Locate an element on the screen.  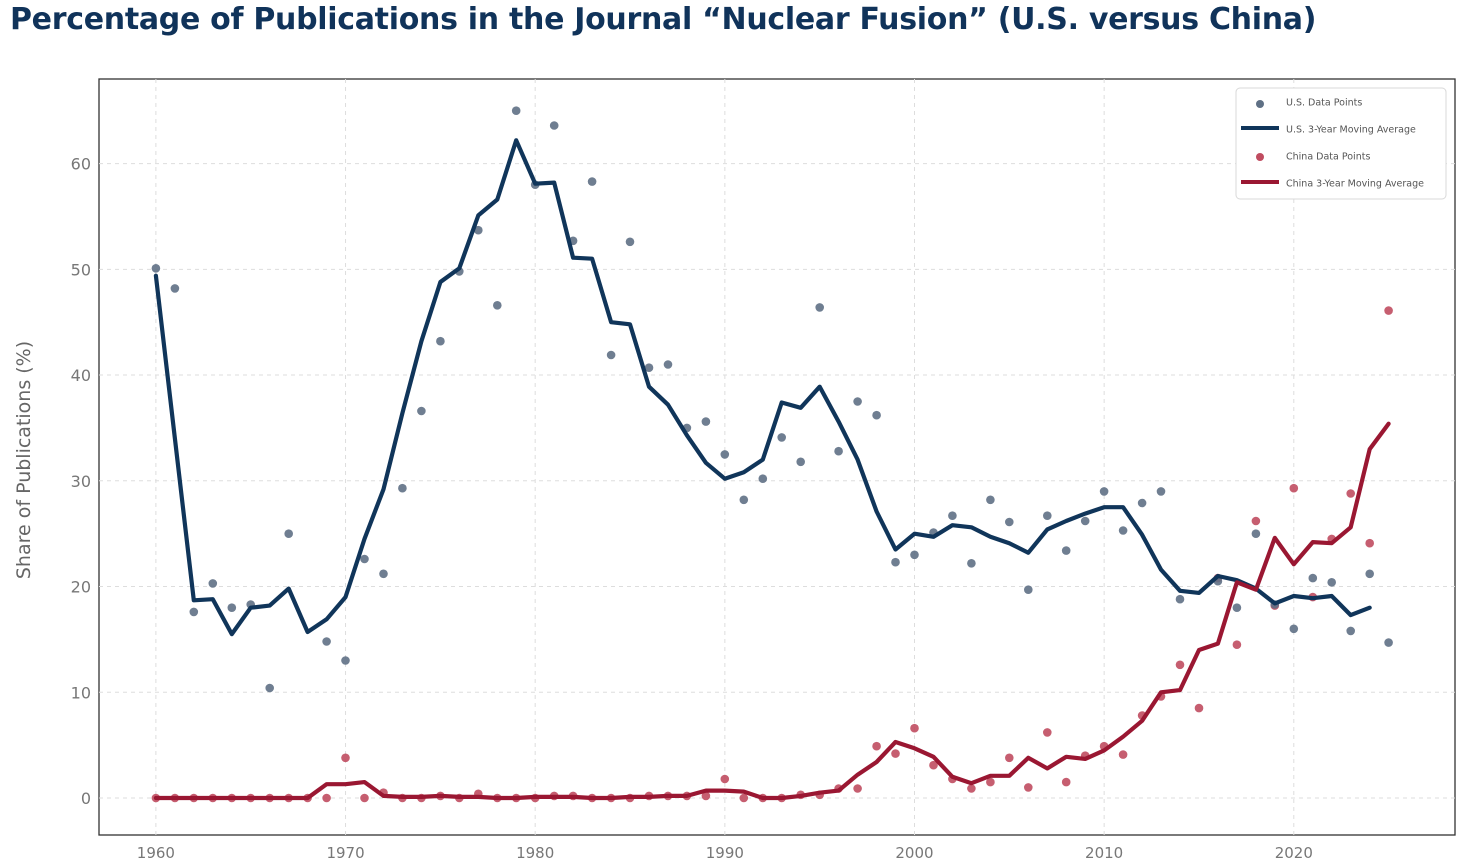
y-axis-label: Share of Publications (%) is located at coordinates (24, 460).